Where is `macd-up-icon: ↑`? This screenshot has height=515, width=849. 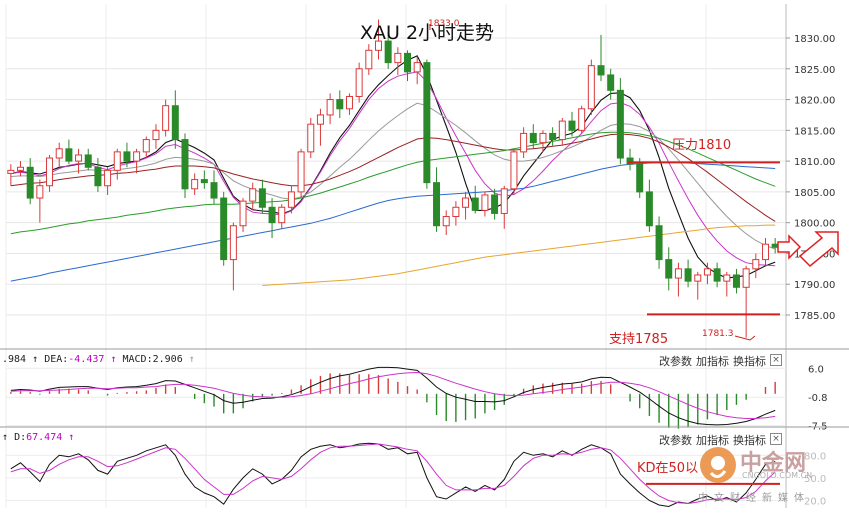
macd-up-icon: ↑ is located at coordinates (35, 359).